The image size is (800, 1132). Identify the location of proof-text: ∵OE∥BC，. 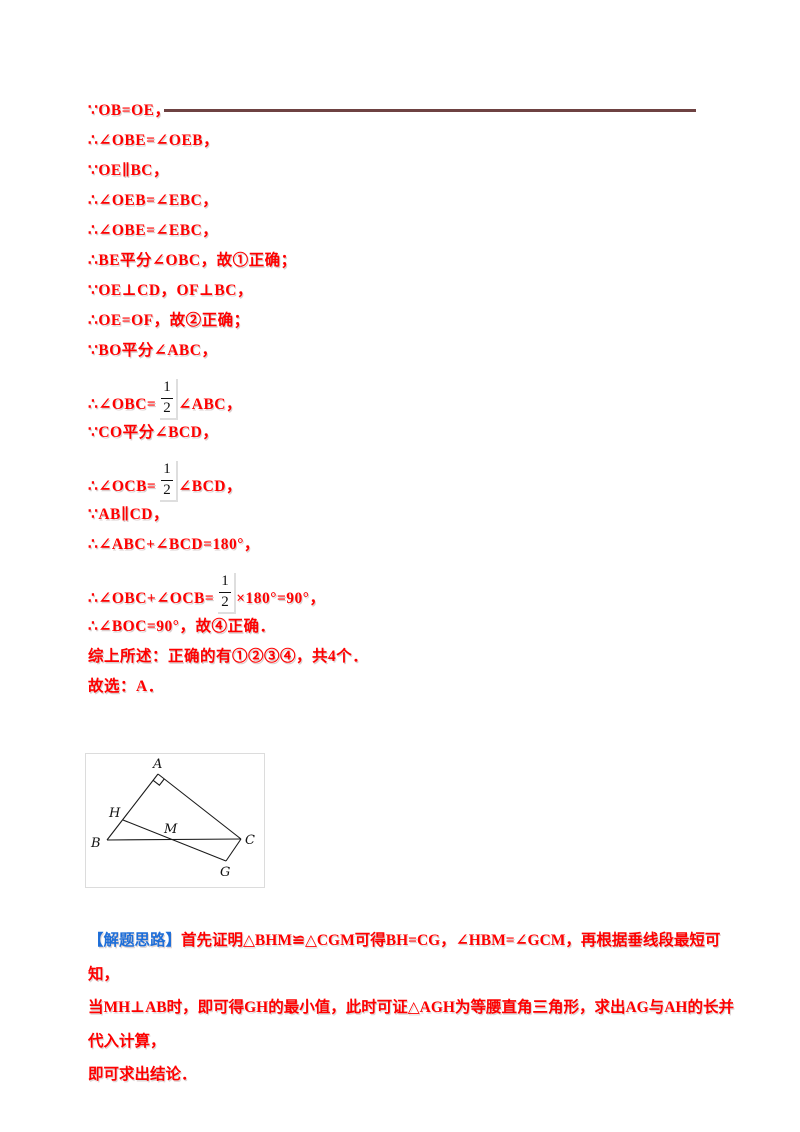
(128, 170).